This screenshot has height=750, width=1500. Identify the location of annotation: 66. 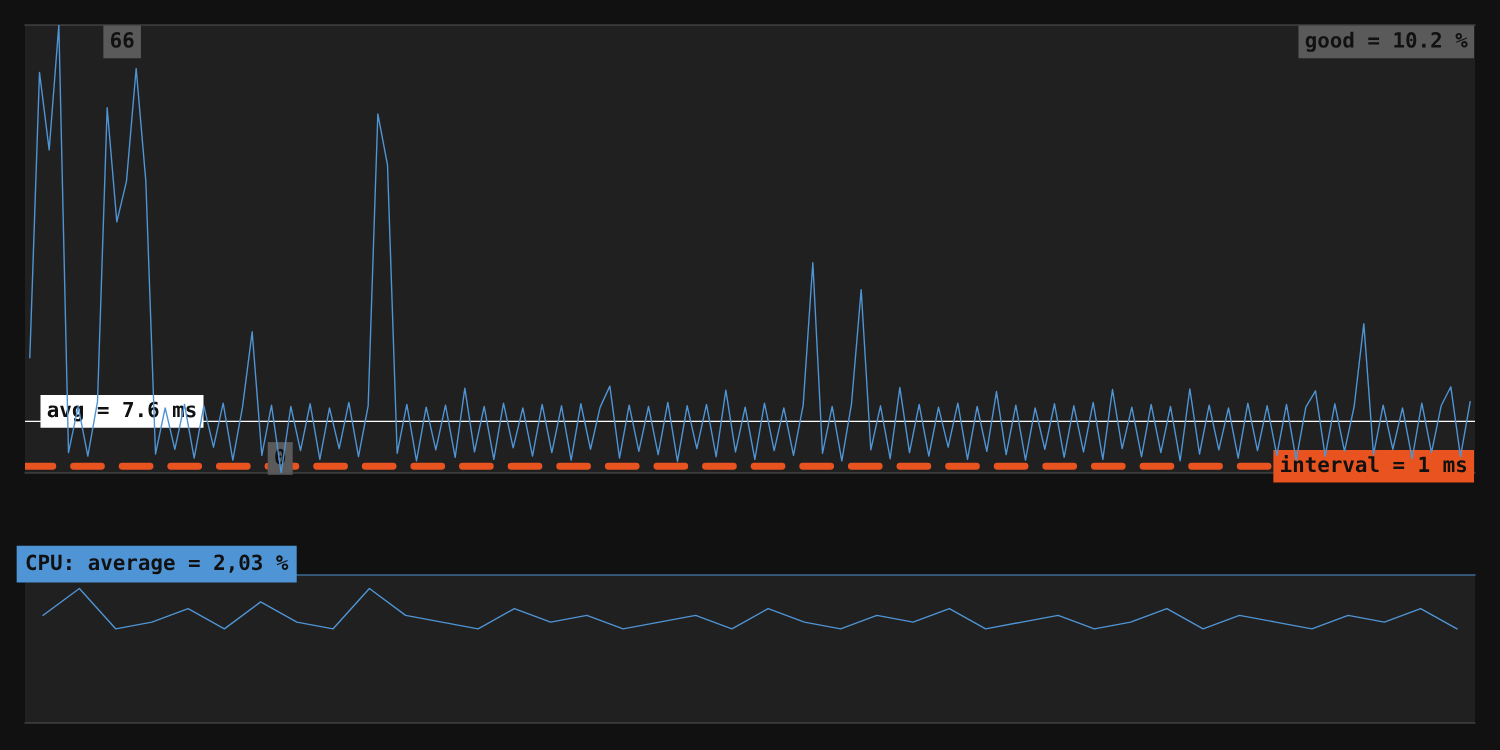
(122, 40).